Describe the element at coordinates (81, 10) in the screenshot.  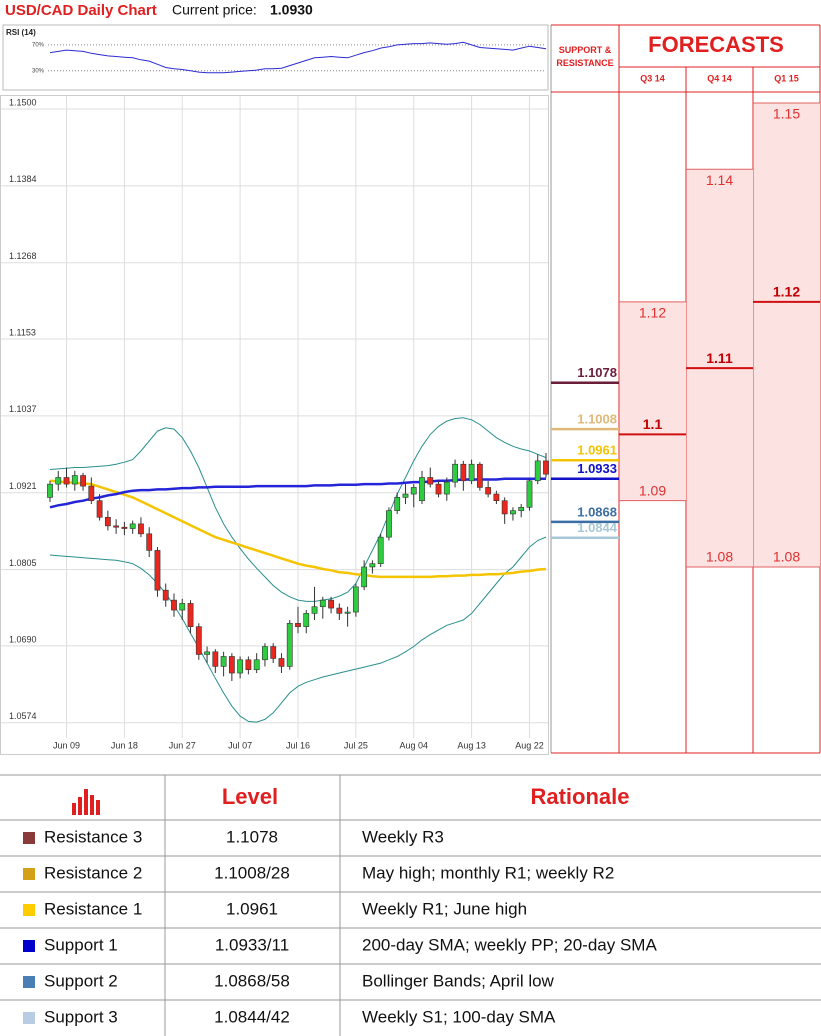
I see `title: USD/CAD Daily Chart` at that location.